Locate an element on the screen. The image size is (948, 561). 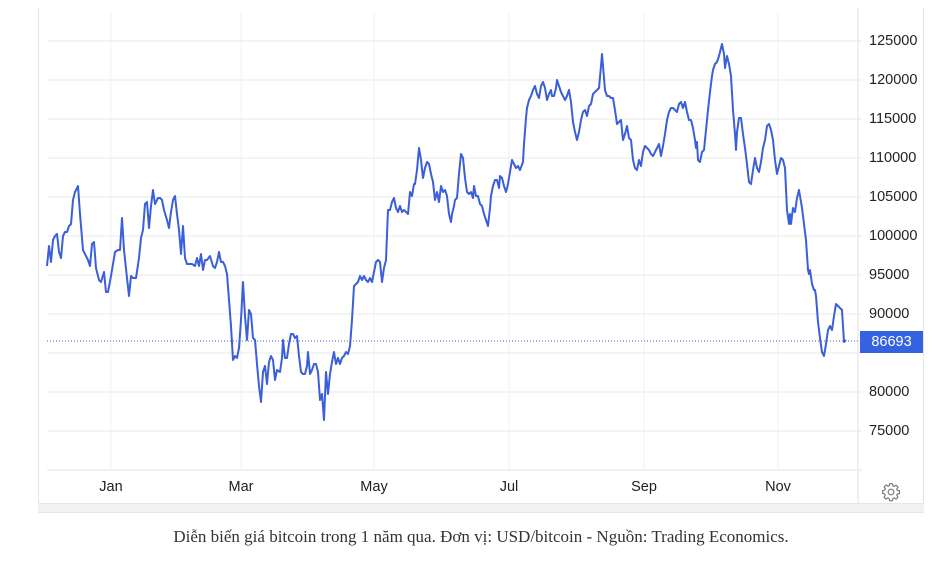
y-tick-label: 90000 is located at coordinates (889, 314).